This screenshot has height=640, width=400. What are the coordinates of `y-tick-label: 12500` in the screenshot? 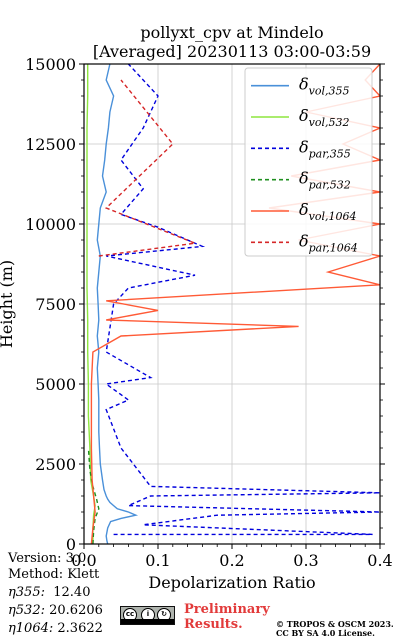 It's located at (50, 144).